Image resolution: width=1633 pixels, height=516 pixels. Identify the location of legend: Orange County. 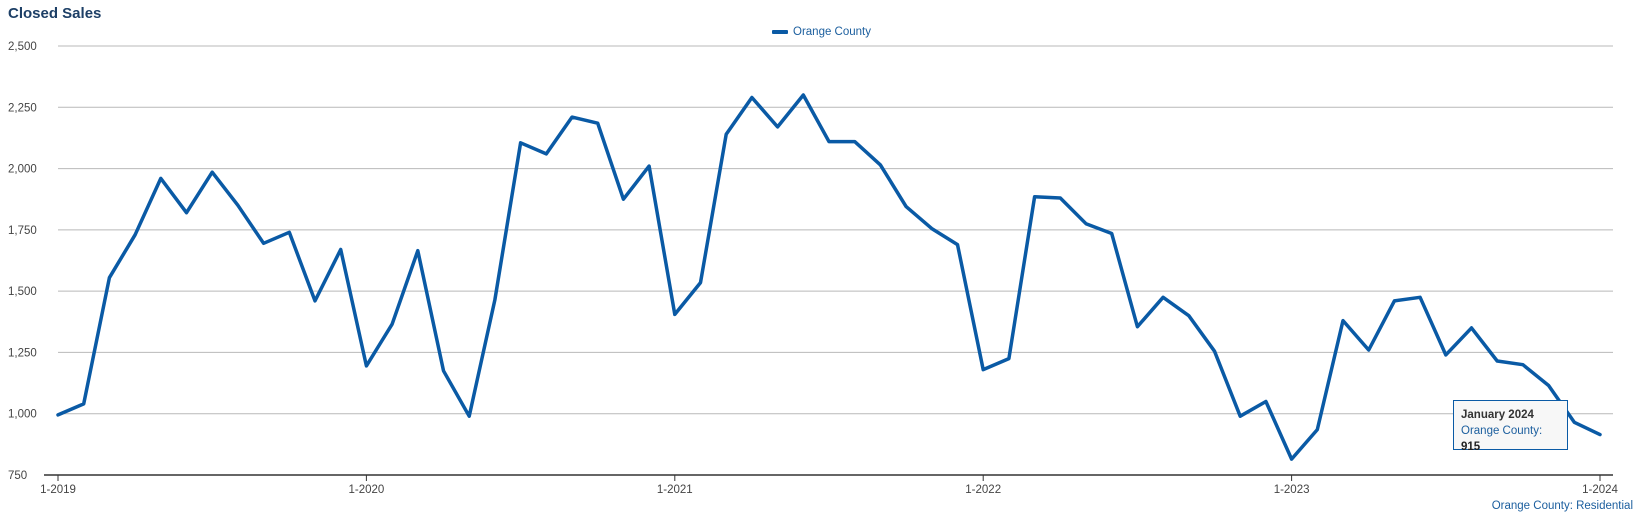
(821, 32).